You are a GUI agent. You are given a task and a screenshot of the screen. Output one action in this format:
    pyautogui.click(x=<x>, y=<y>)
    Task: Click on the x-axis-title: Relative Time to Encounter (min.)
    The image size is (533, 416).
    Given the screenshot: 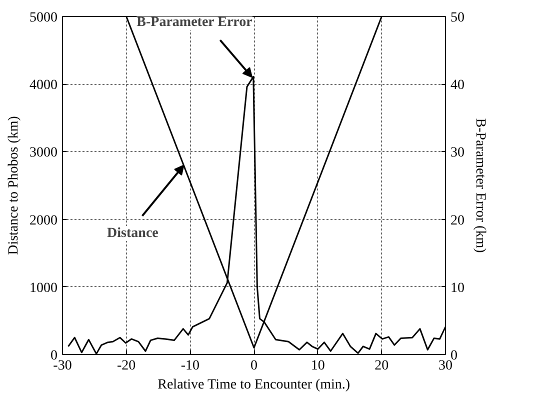 What is the action you would take?
    pyautogui.click(x=254, y=385)
    